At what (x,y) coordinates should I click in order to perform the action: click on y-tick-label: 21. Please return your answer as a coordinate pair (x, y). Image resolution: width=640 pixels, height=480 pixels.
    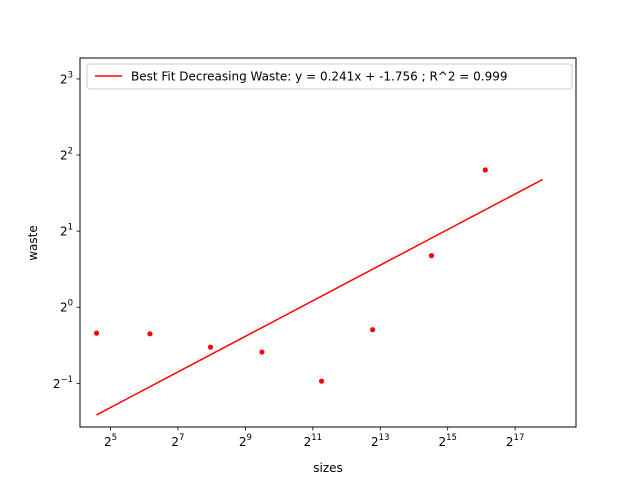
    Looking at the image, I should click on (66, 231).